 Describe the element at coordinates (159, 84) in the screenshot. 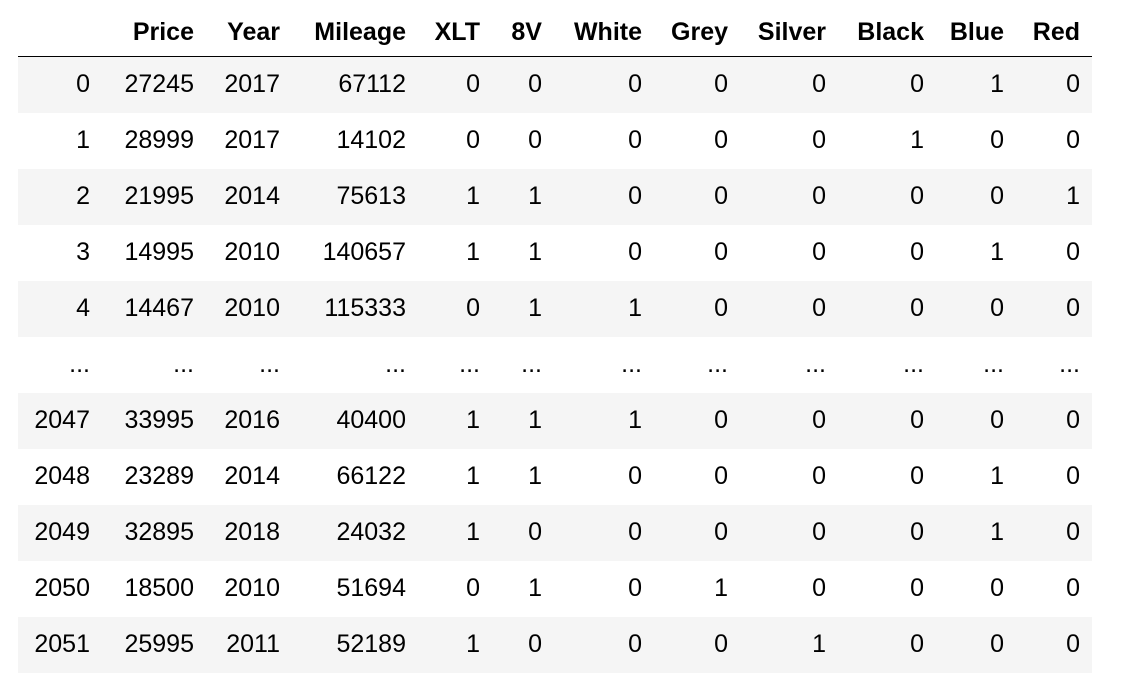

I see `table-cell: 27245` at that location.